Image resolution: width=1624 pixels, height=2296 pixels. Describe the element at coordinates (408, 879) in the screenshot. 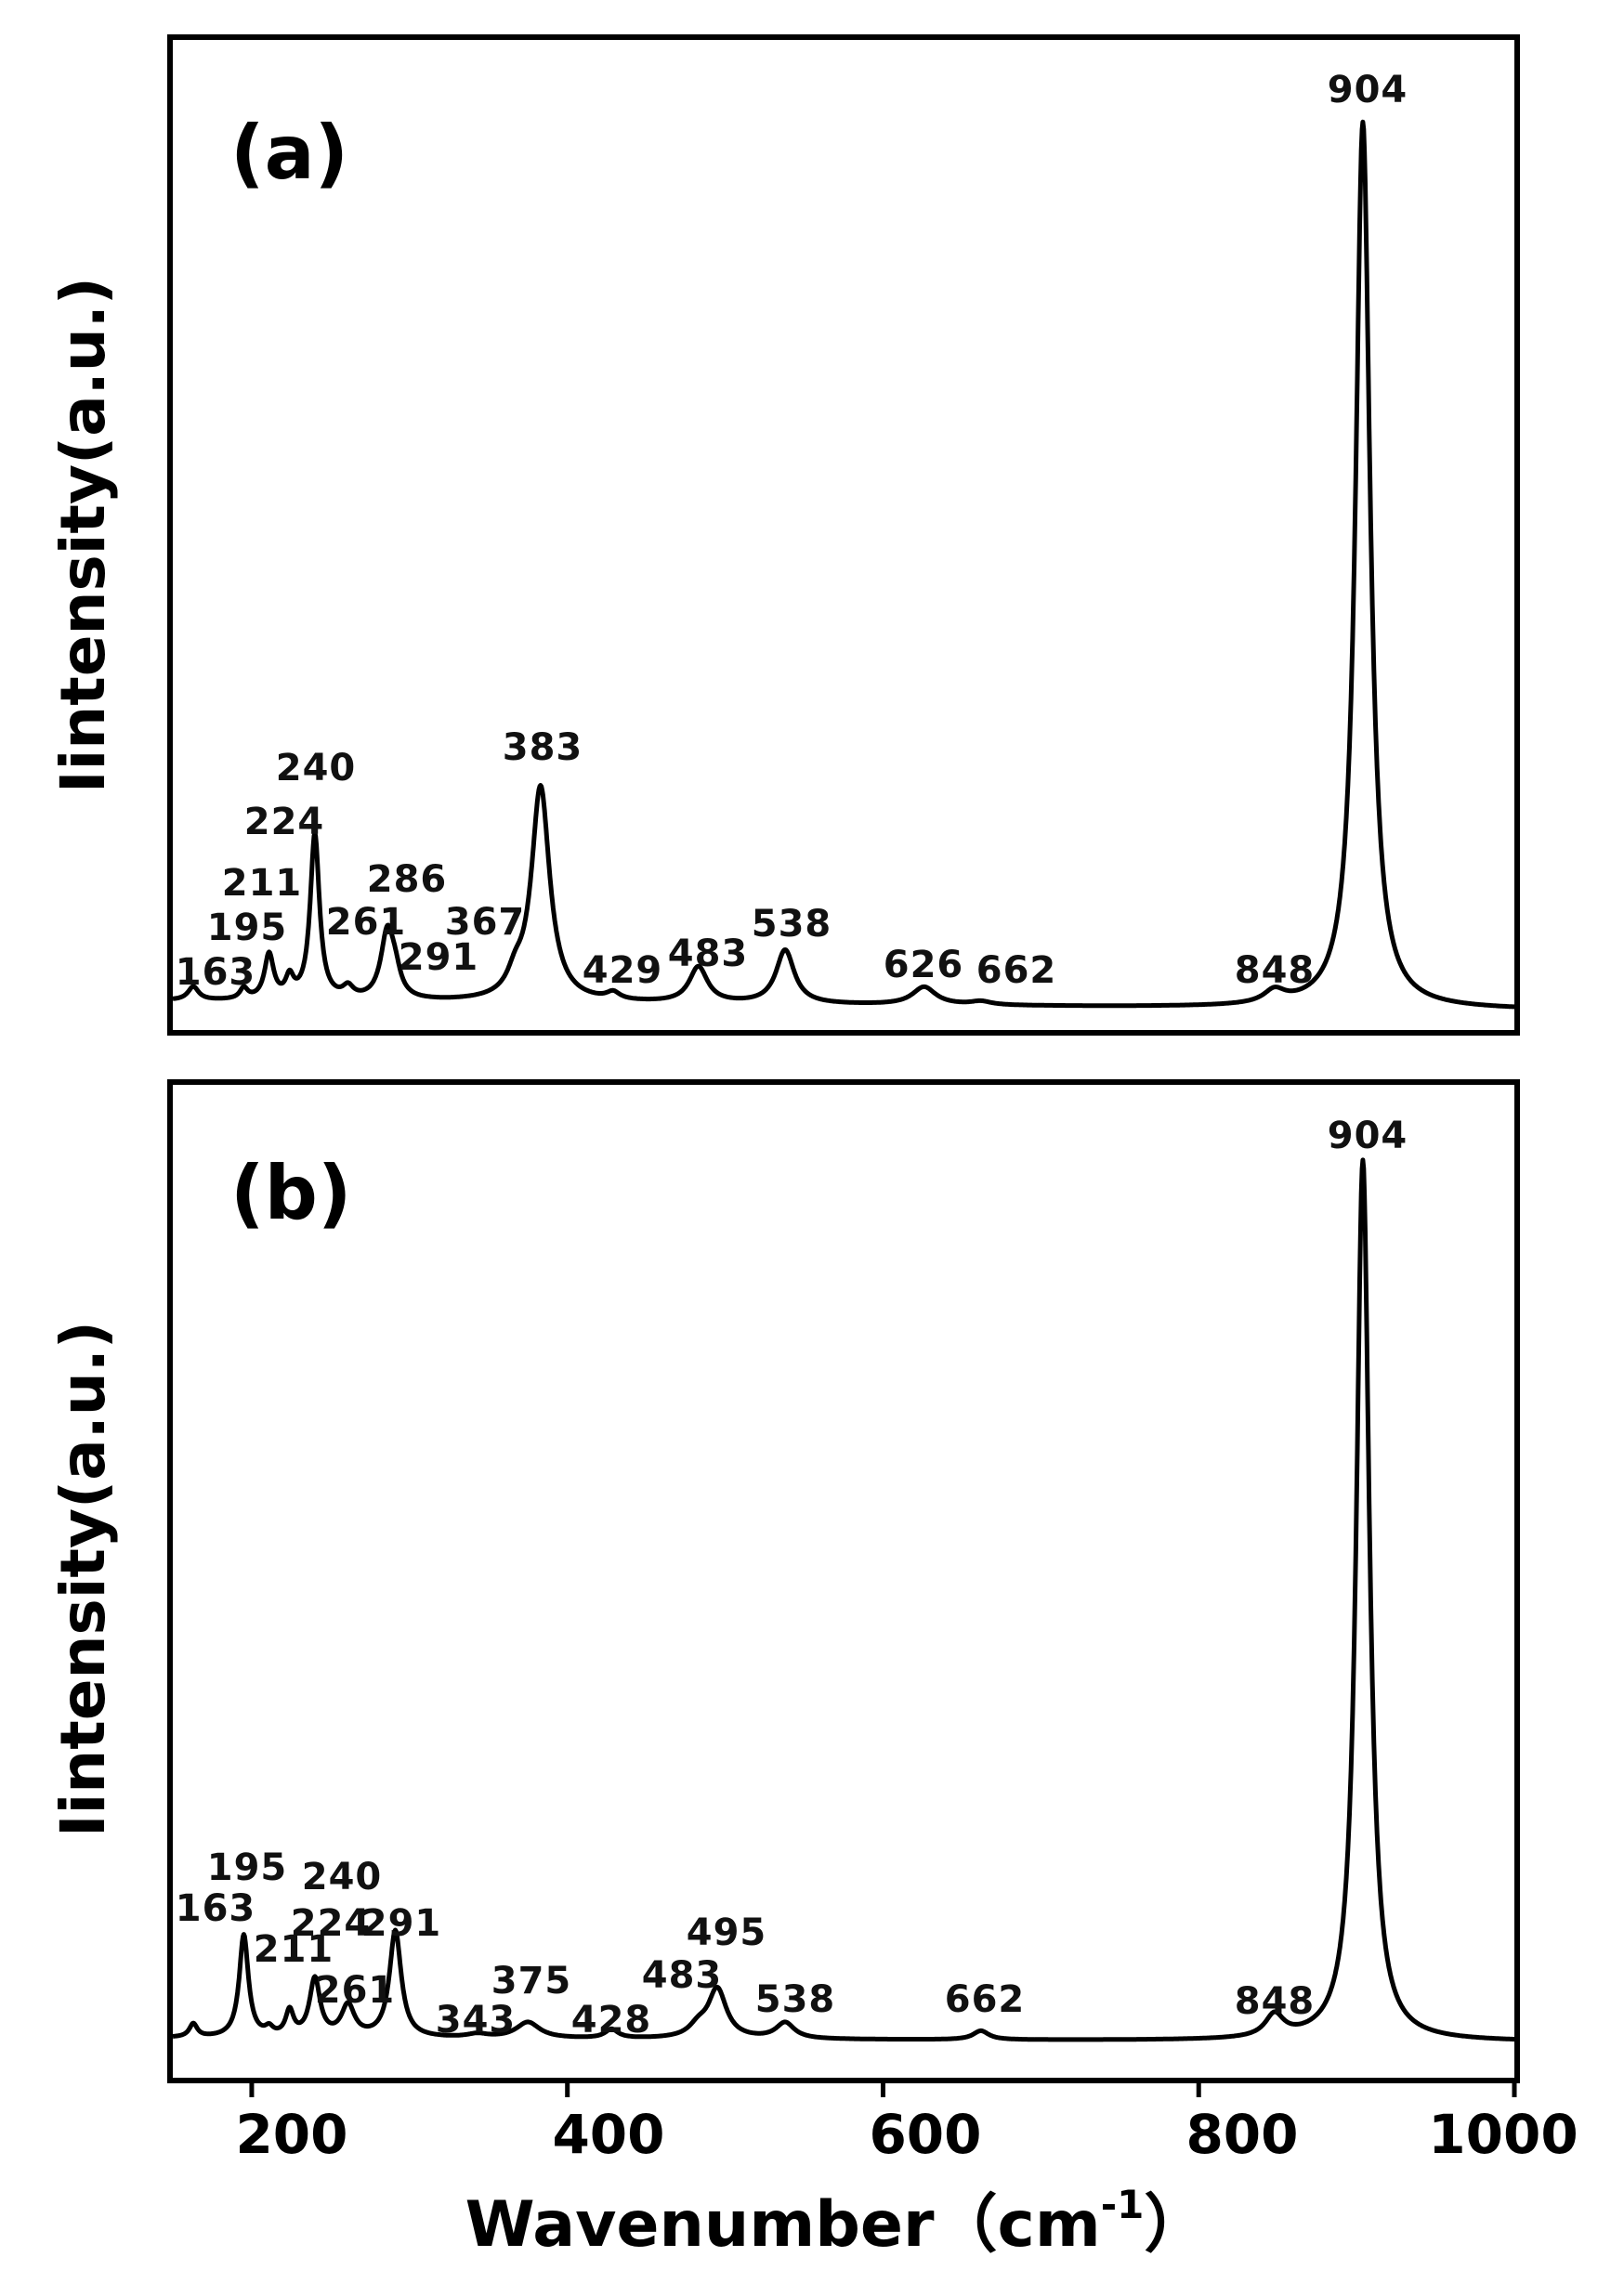

I see `peak-label-a-286: 286` at that location.